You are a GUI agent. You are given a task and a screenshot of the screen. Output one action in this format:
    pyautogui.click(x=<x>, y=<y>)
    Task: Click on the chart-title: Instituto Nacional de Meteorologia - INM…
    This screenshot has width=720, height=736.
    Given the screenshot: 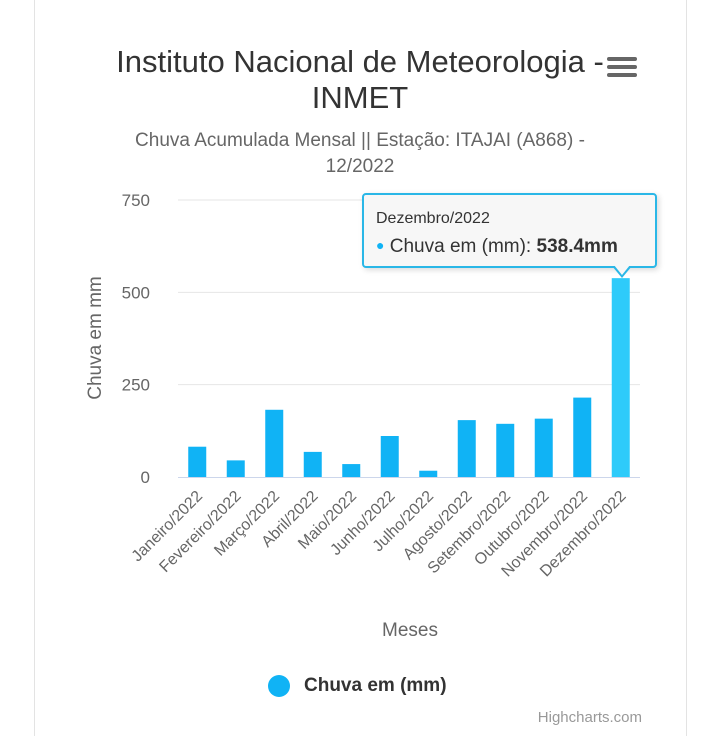 What is the action you would take?
    pyautogui.click(x=360, y=79)
    